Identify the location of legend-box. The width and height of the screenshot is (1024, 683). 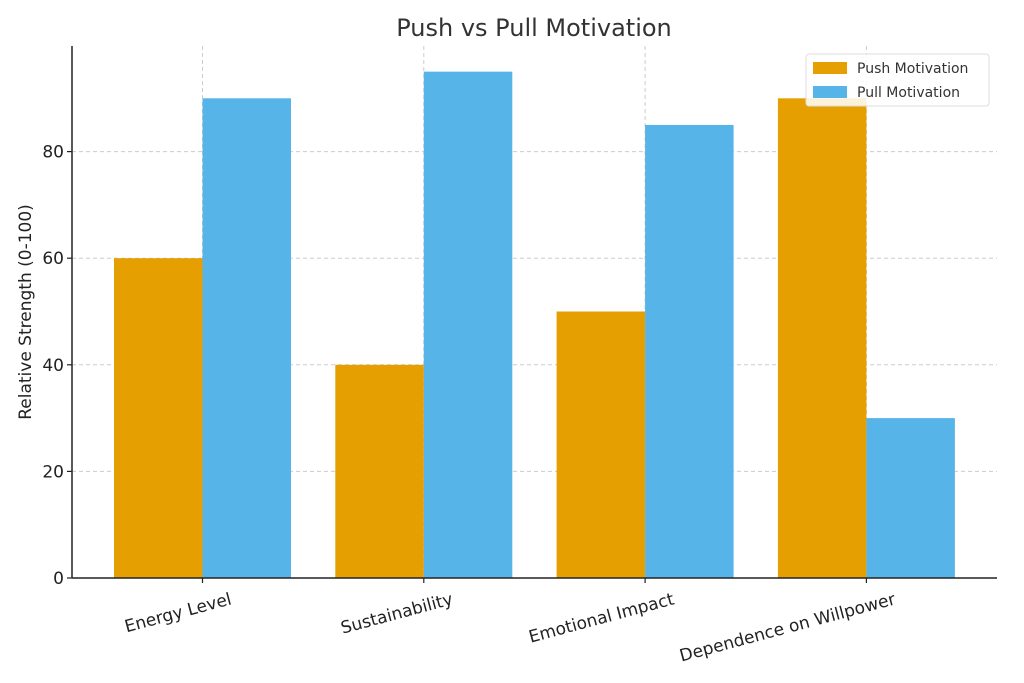
(897, 80).